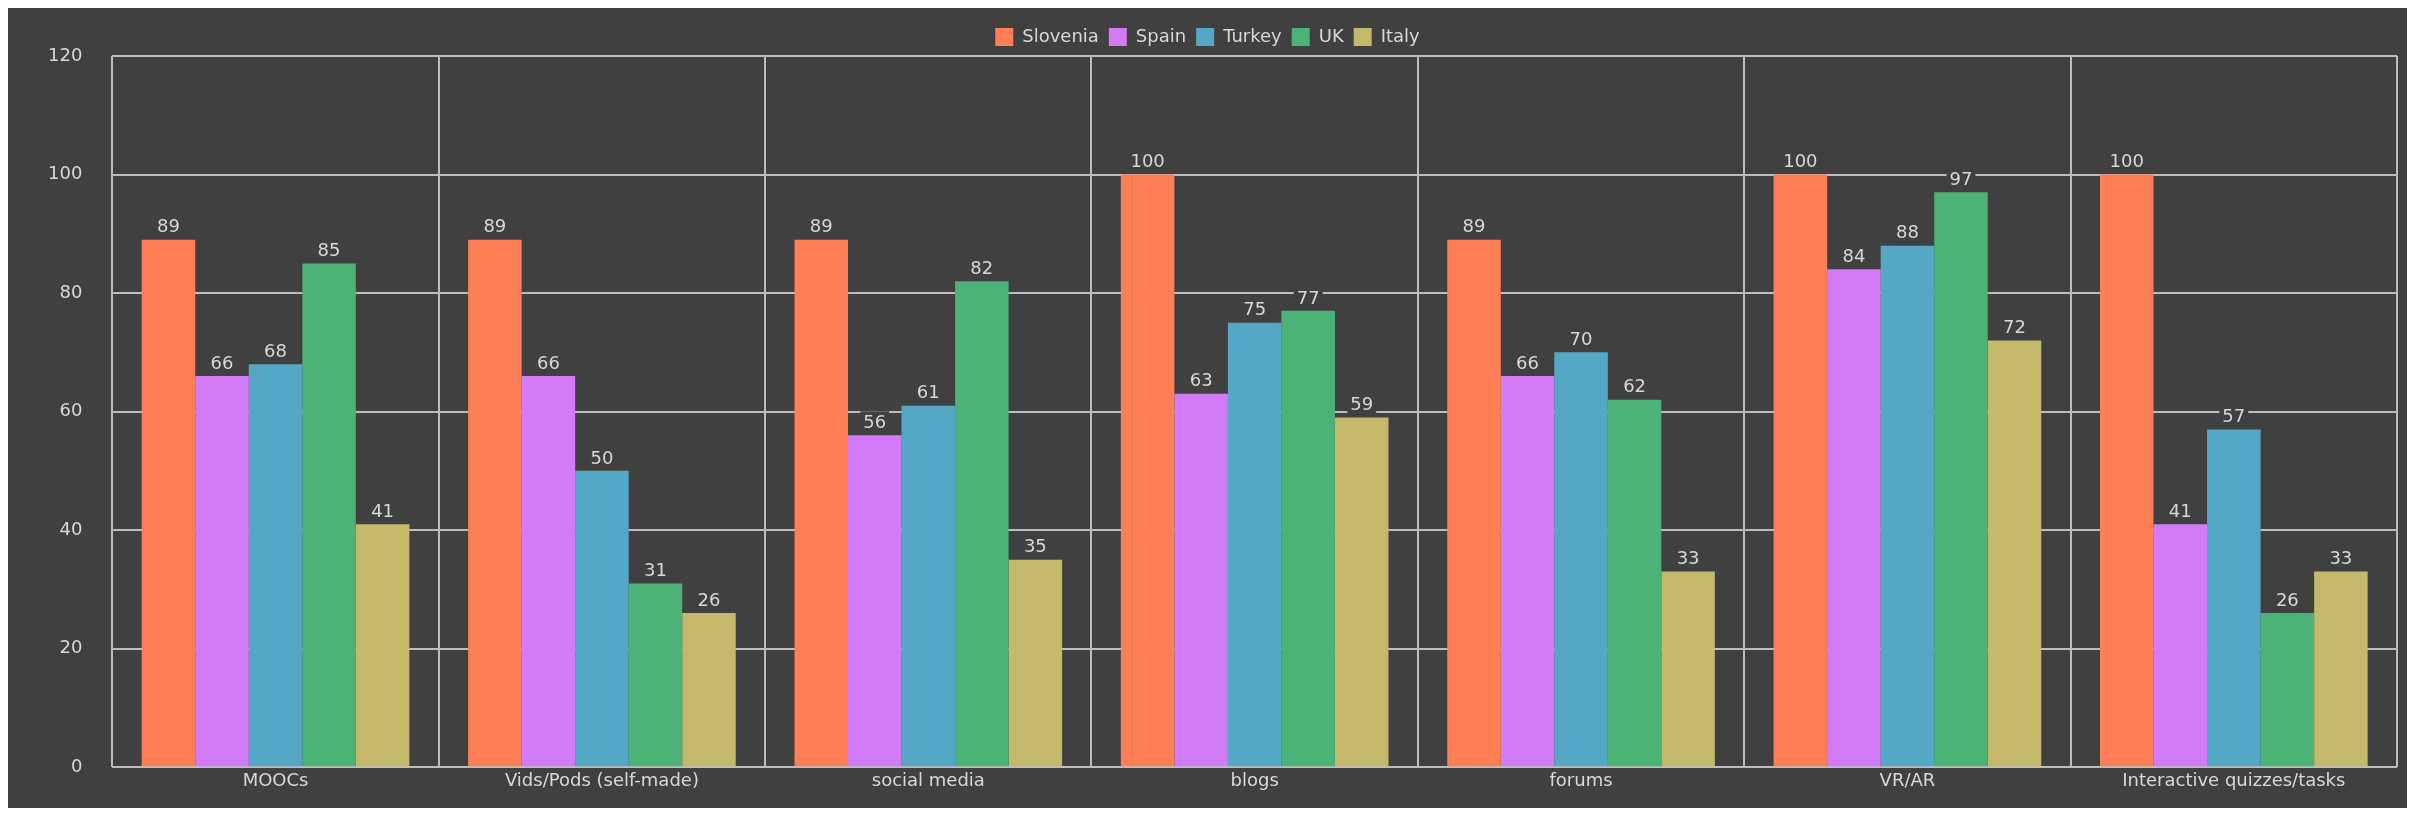 This screenshot has height=819, width=2415. Describe the element at coordinates (275, 350) in the screenshot. I see `data-label: 68` at that location.